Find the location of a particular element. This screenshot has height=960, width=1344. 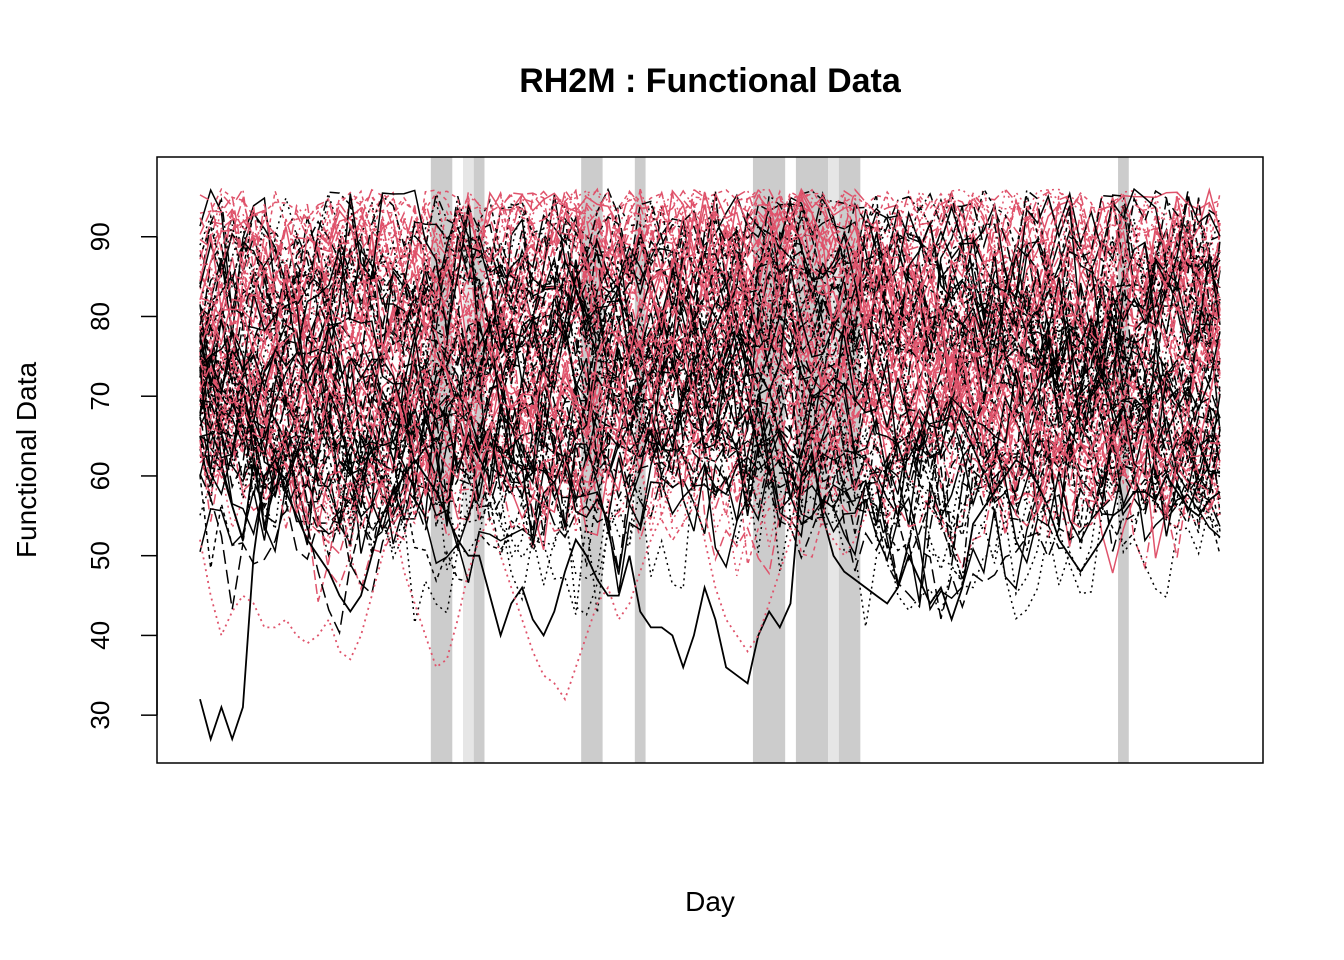

y-axis-label: Functional Data is located at coordinates (26, 460).